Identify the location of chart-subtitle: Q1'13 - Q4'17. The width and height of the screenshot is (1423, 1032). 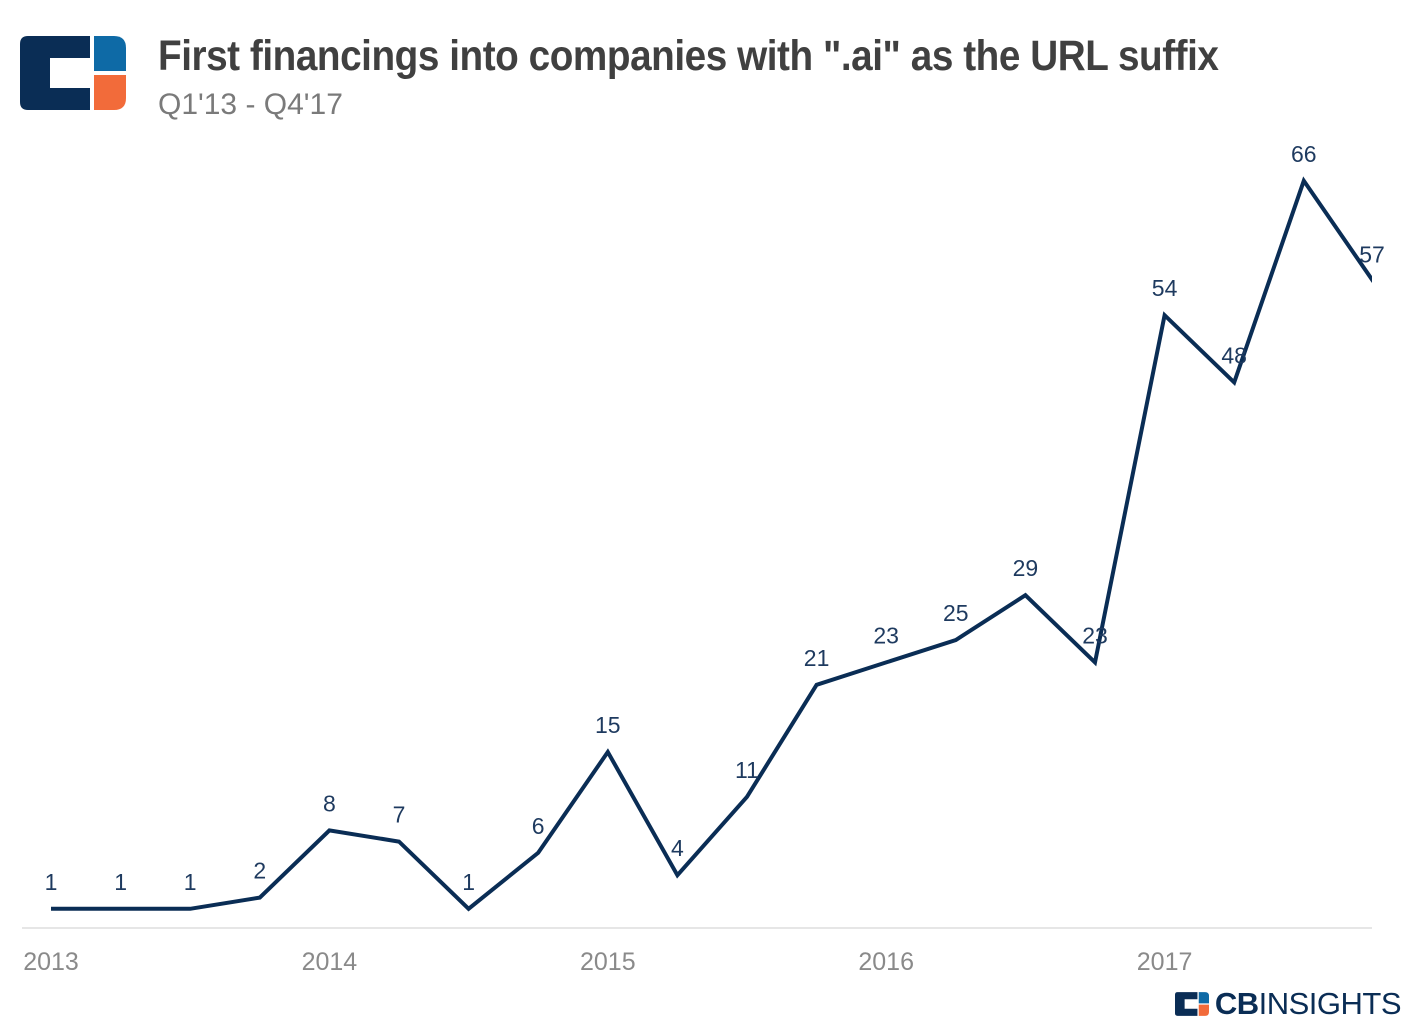
(250, 104).